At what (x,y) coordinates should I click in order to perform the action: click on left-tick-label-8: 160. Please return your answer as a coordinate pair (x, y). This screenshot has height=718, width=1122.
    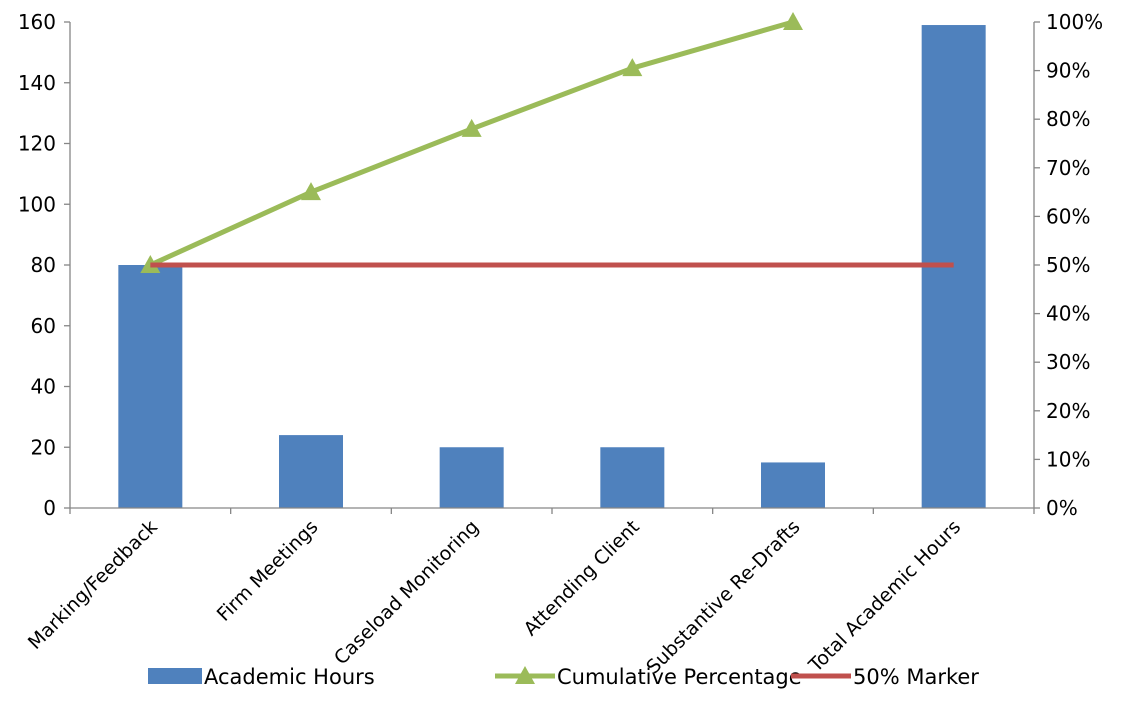
    Looking at the image, I should click on (37, 22).